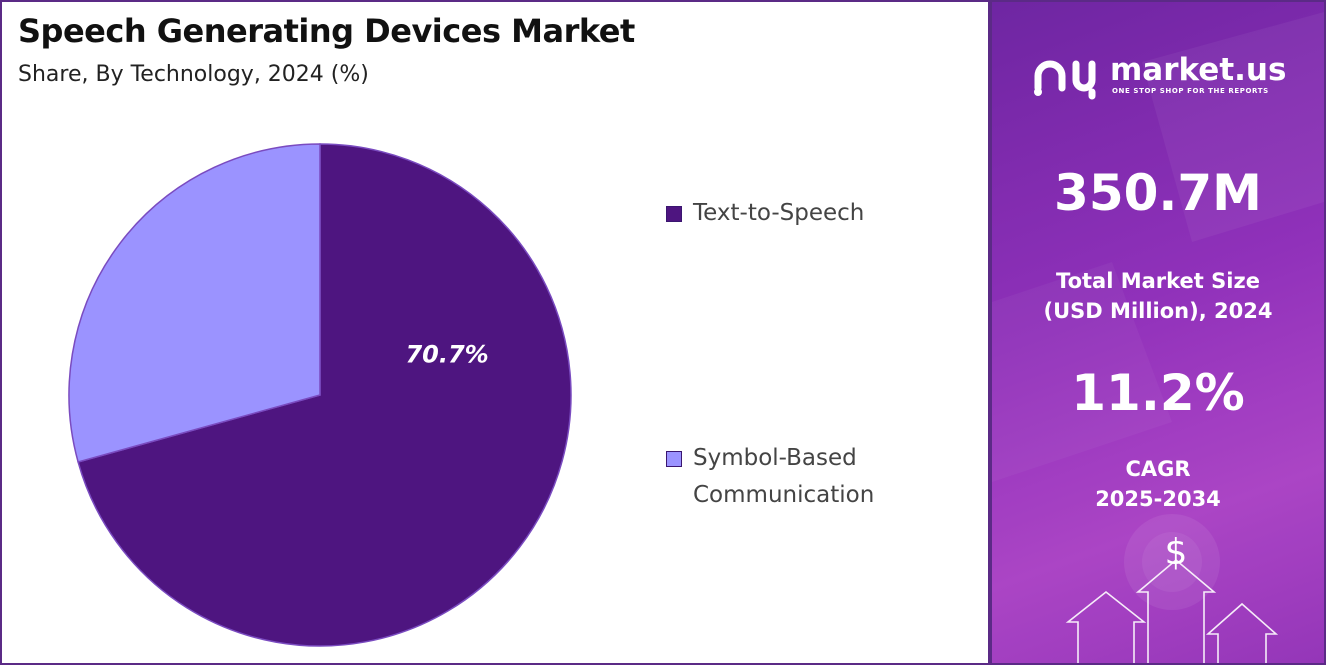  I want to click on dollar-icon: $, so click(1176, 552).